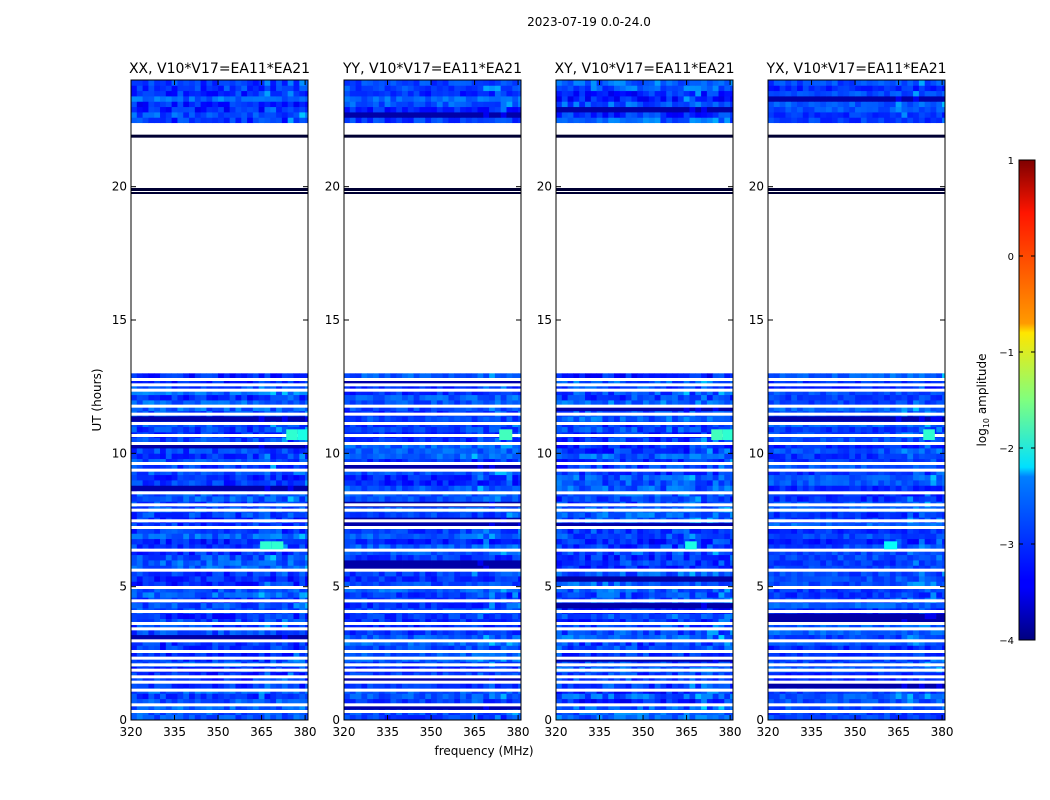 The width and height of the screenshot is (1050, 800). Describe the element at coordinates (506, 434) in the screenshot. I see `rfi-feature` at that location.